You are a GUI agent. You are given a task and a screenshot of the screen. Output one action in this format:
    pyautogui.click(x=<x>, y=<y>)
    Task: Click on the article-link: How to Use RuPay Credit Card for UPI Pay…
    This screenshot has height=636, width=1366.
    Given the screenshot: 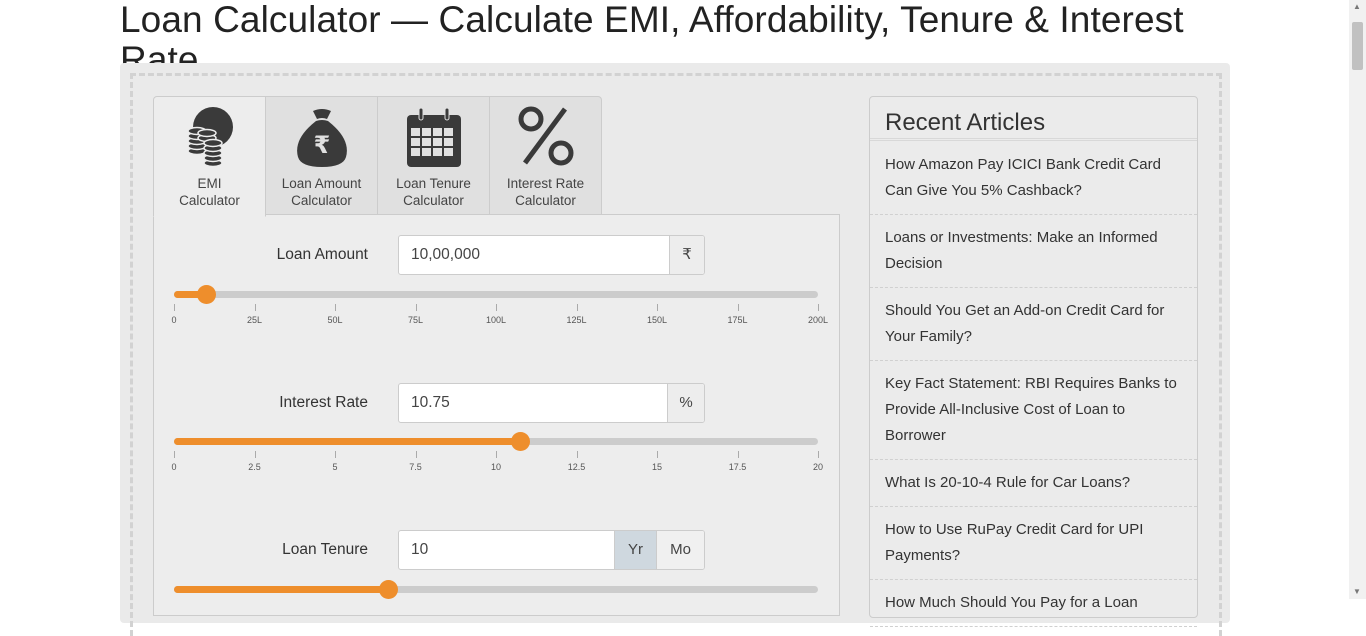 What is the action you would take?
    pyautogui.click(x=1033, y=543)
    